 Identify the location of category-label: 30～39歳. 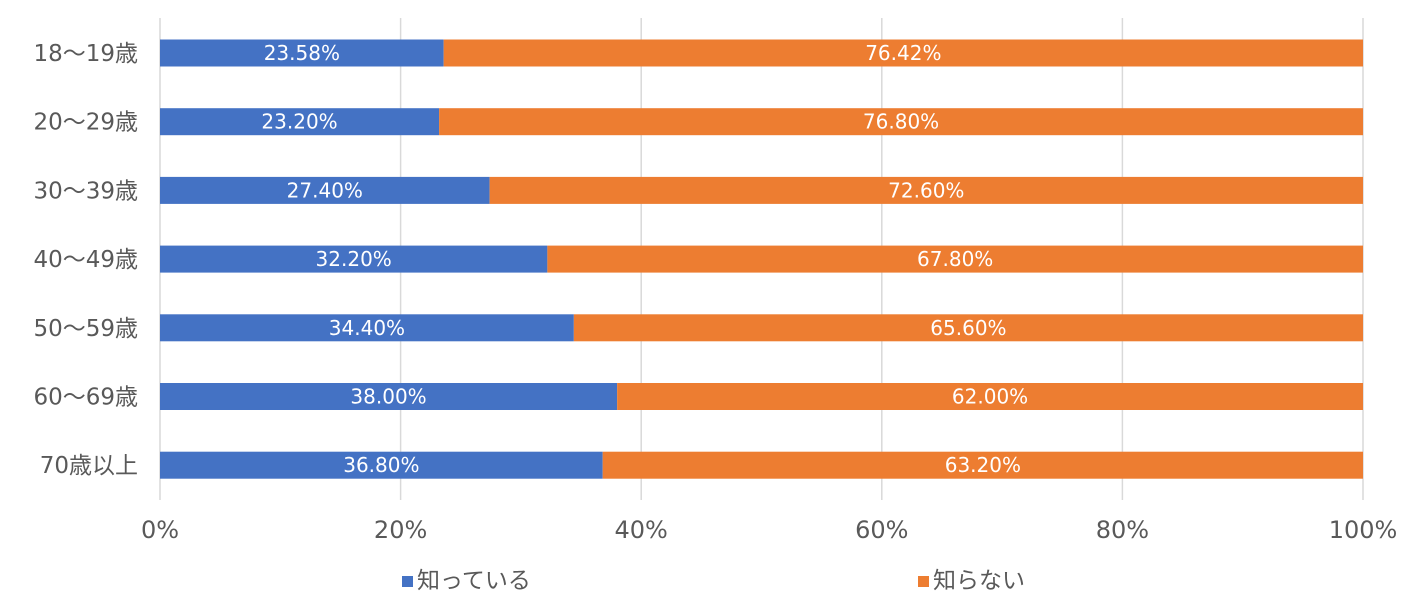
(85, 191).